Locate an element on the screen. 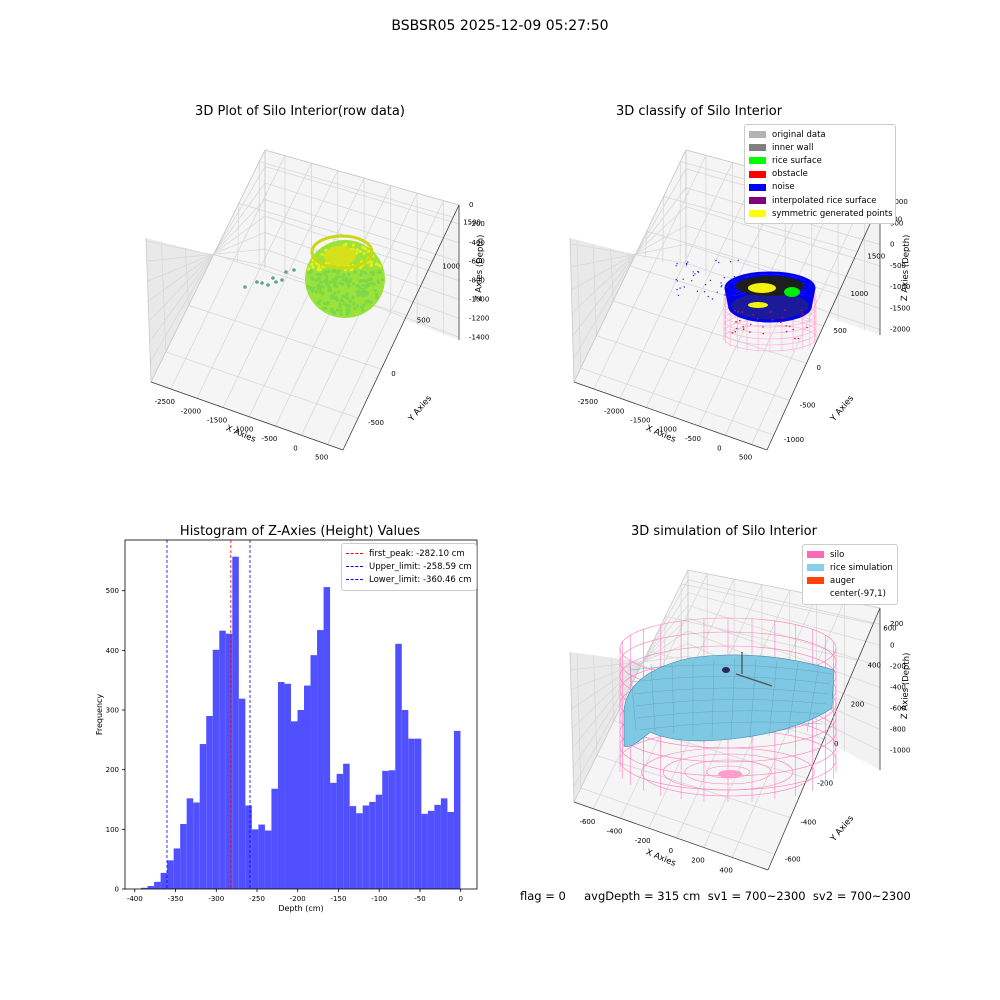 The height and width of the screenshot is (1000, 1000). legend-item: noise is located at coordinates (820, 187).